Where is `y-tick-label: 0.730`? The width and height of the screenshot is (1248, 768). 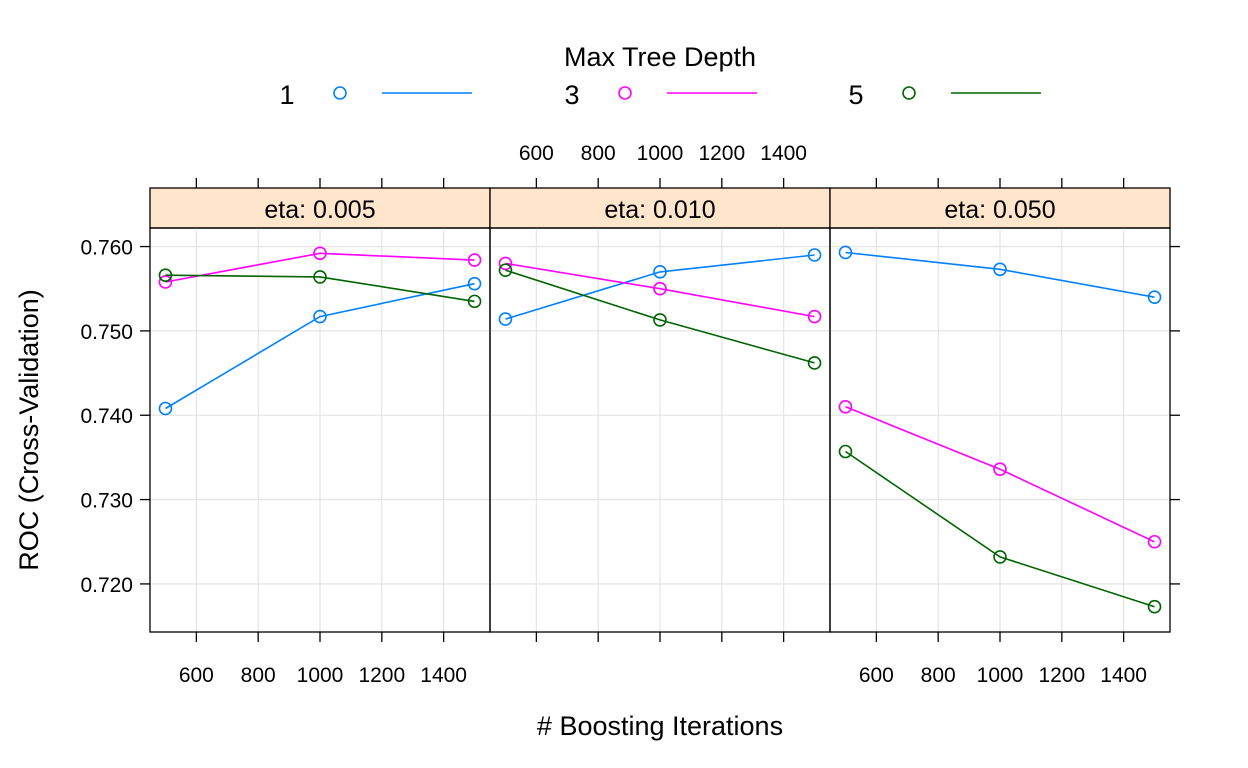 y-tick-label: 0.730 is located at coordinates (106, 501).